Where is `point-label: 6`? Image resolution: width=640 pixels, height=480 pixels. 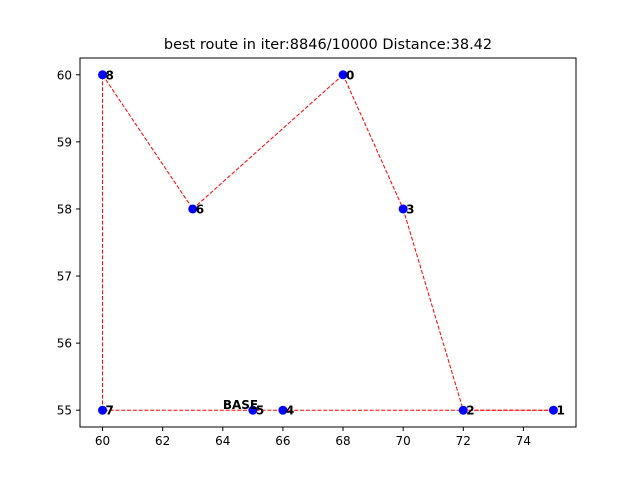
point-label: 6 is located at coordinates (200, 209).